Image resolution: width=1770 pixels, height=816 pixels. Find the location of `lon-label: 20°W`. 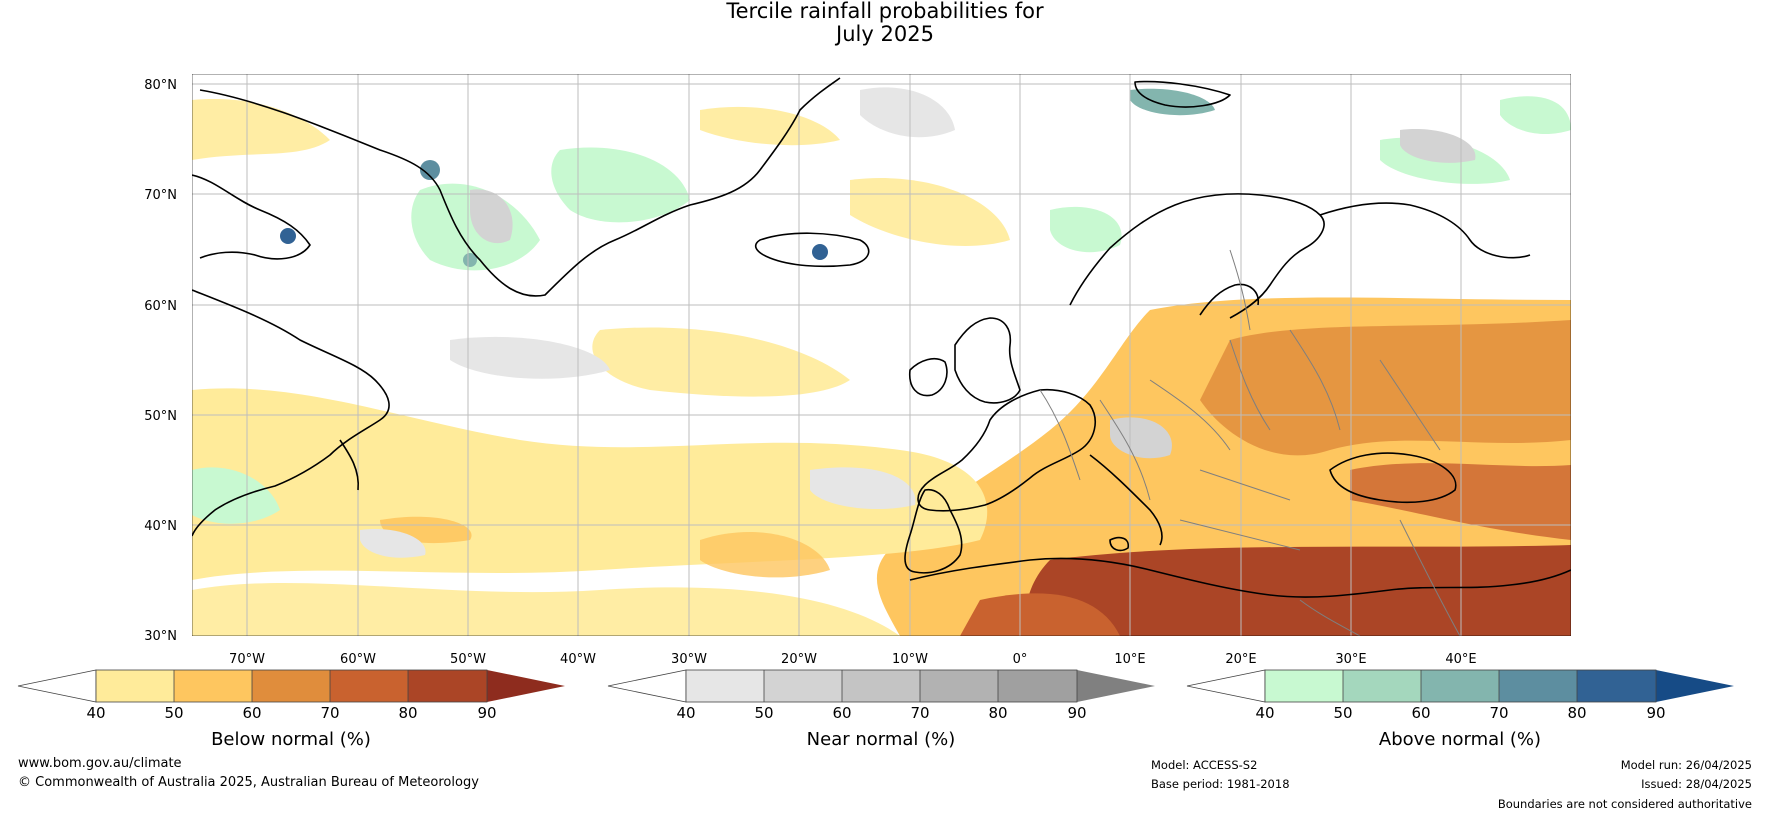

lon-label: 20°W is located at coordinates (799, 659).